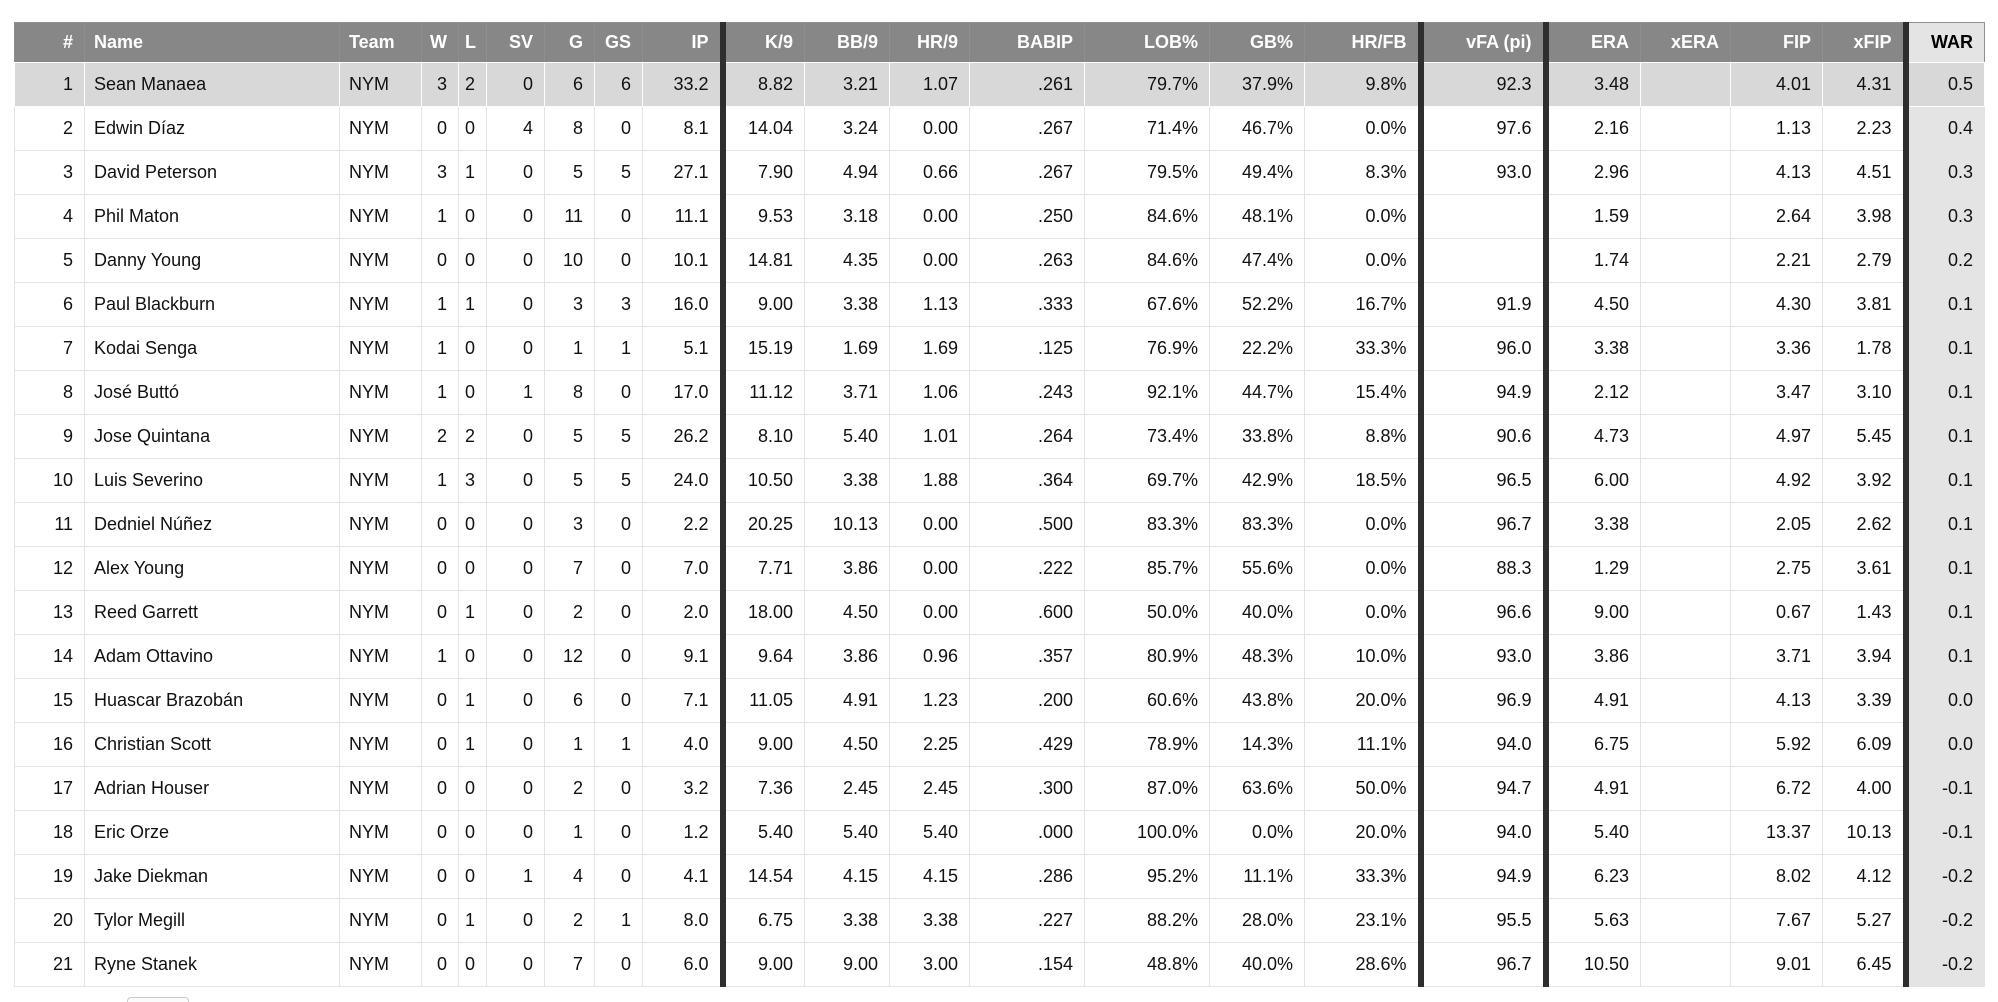 This screenshot has width=1998, height=1002. Describe the element at coordinates (569, 42) in the screenshot. I see `column-header-g: G` at that location.